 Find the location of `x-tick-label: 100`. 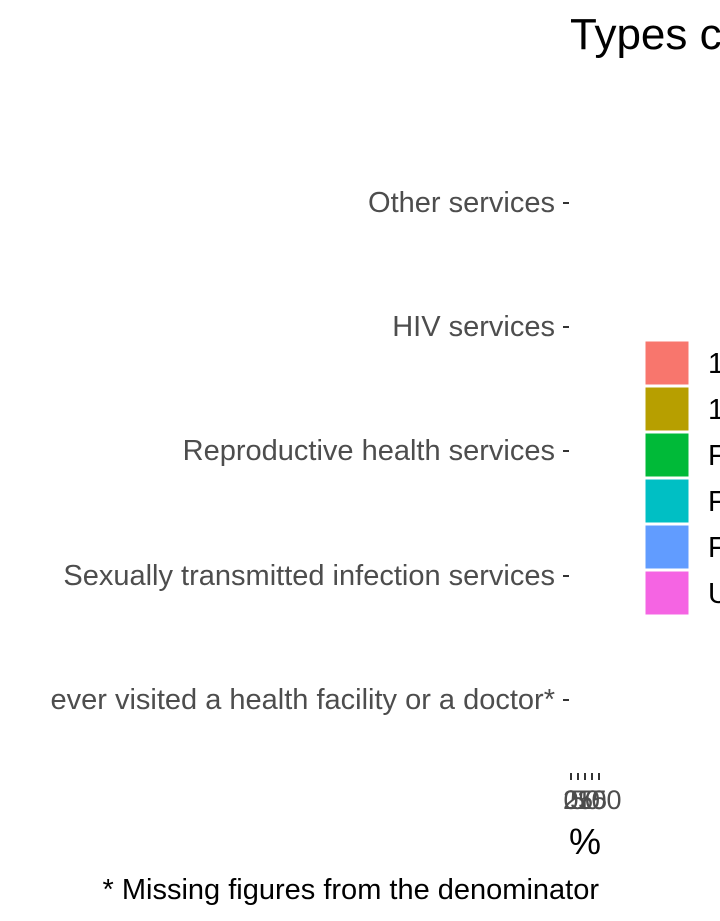

x-tick-label: 100 is located at coordinates (598, 800).